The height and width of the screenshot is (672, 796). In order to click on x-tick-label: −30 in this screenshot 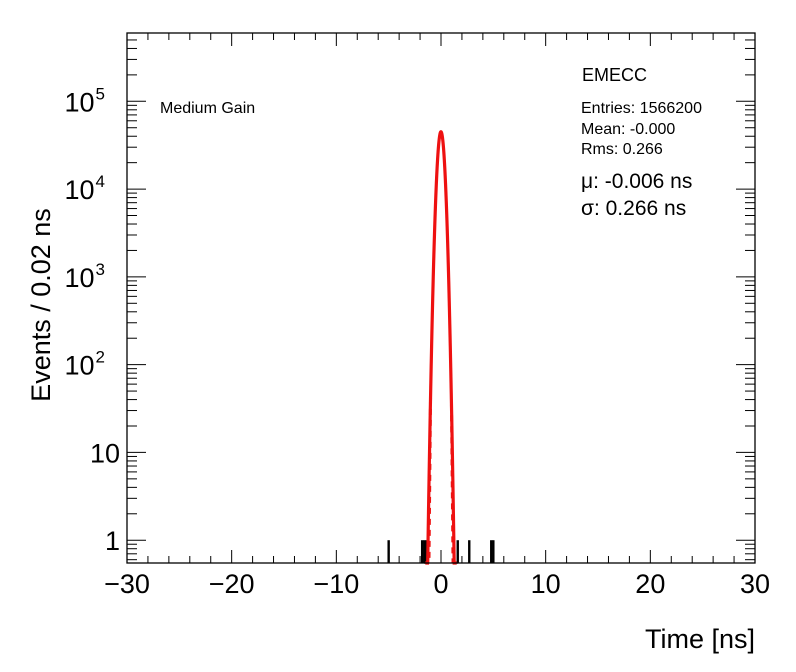, I will do `click(127, 584)`.